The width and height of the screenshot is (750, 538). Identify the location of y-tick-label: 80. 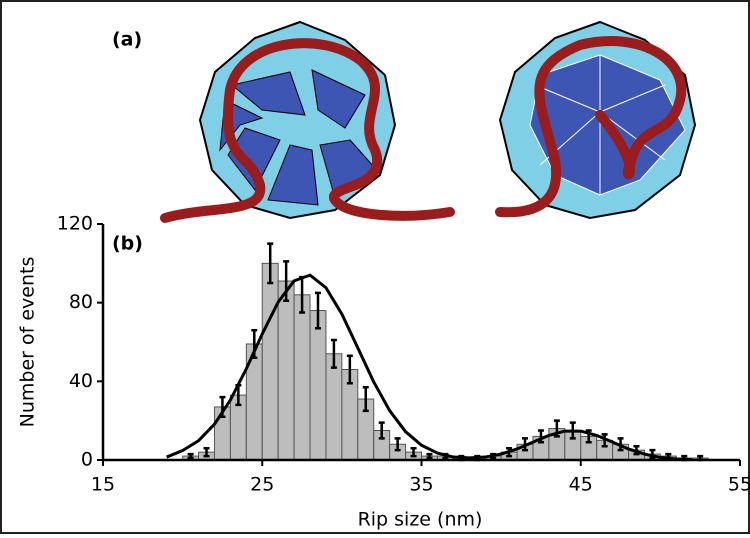
(81, 302).